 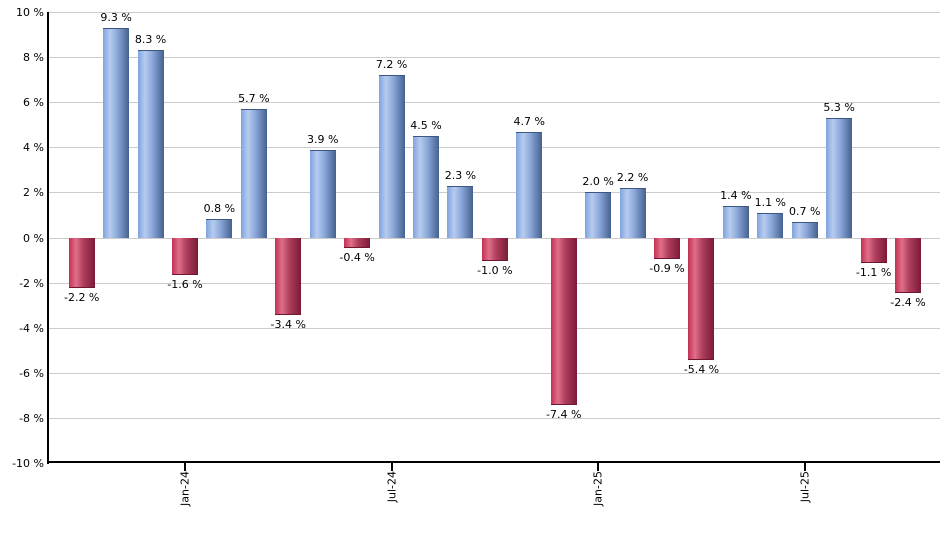 What do you see at coordinates (632, 177) in the screenshot?
I see `bar-value-label: 2.2 %` at bounding box center [632, 177].